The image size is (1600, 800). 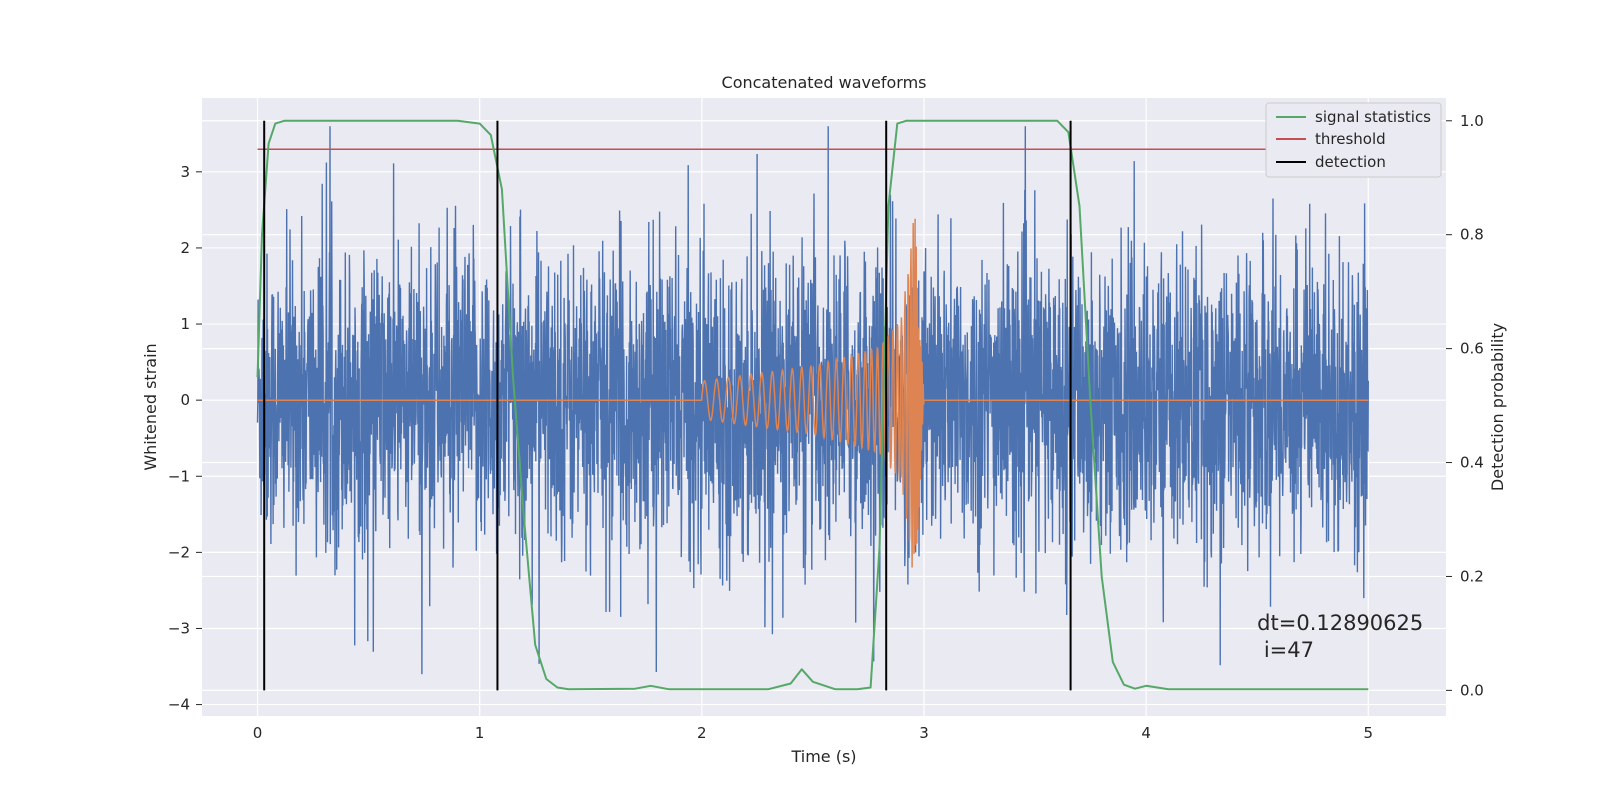 What do you see at coordinates (258, 733) in the screenshot?
I see `x-tick-label: 0` at bounding box center [258, 733].